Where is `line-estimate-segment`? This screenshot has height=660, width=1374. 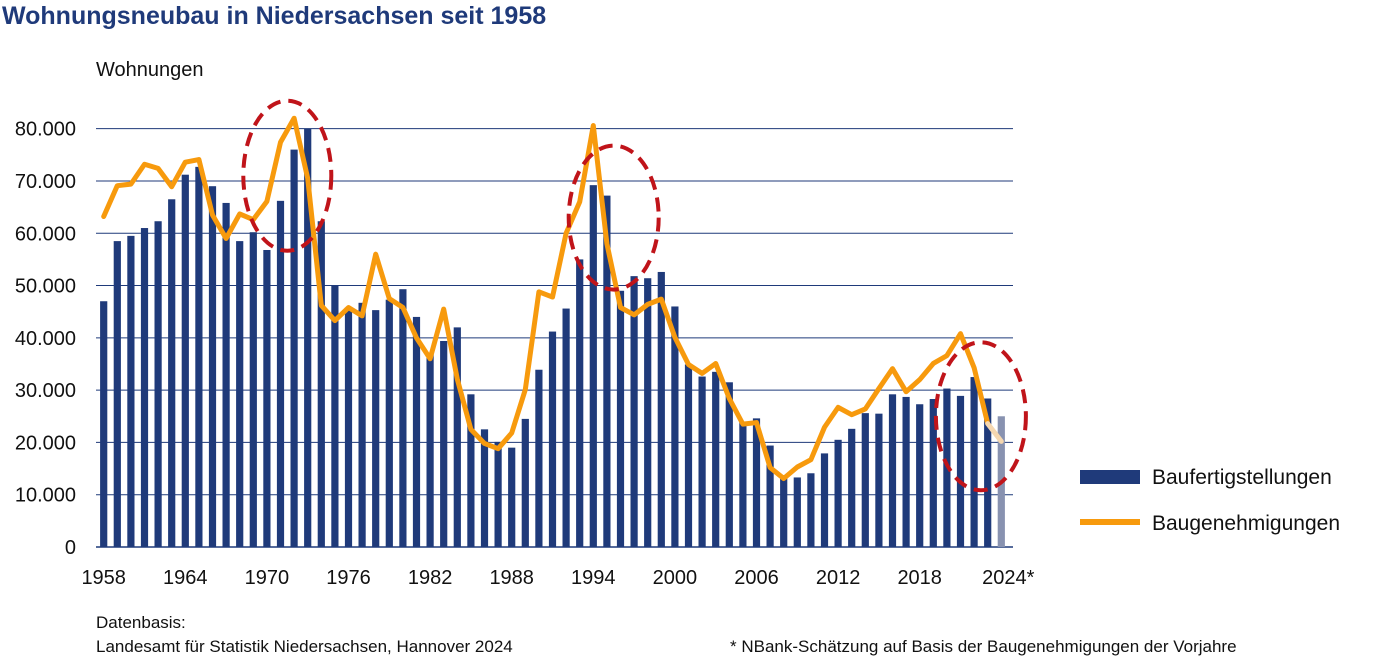 line-estimate-segment is located at coordinates (994, 432).